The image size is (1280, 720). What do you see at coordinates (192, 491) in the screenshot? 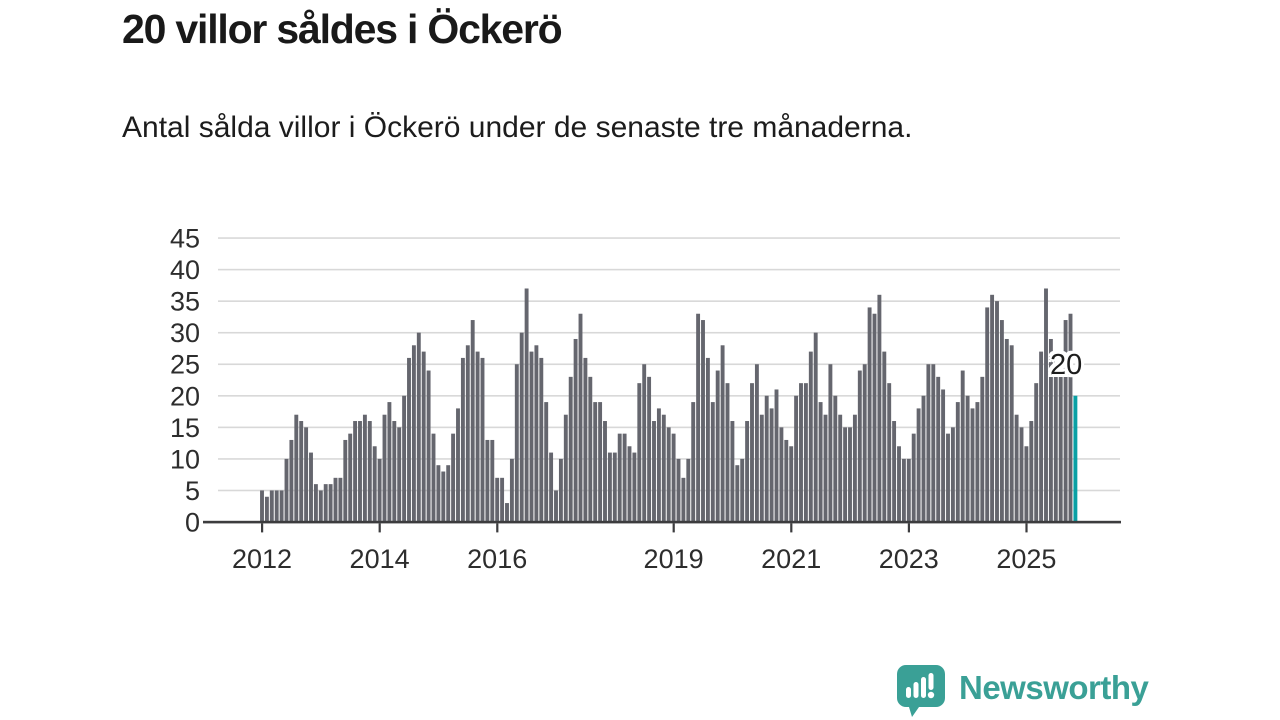
I see `y-axis-tick-label: 5` at bounding box center [192, 491].